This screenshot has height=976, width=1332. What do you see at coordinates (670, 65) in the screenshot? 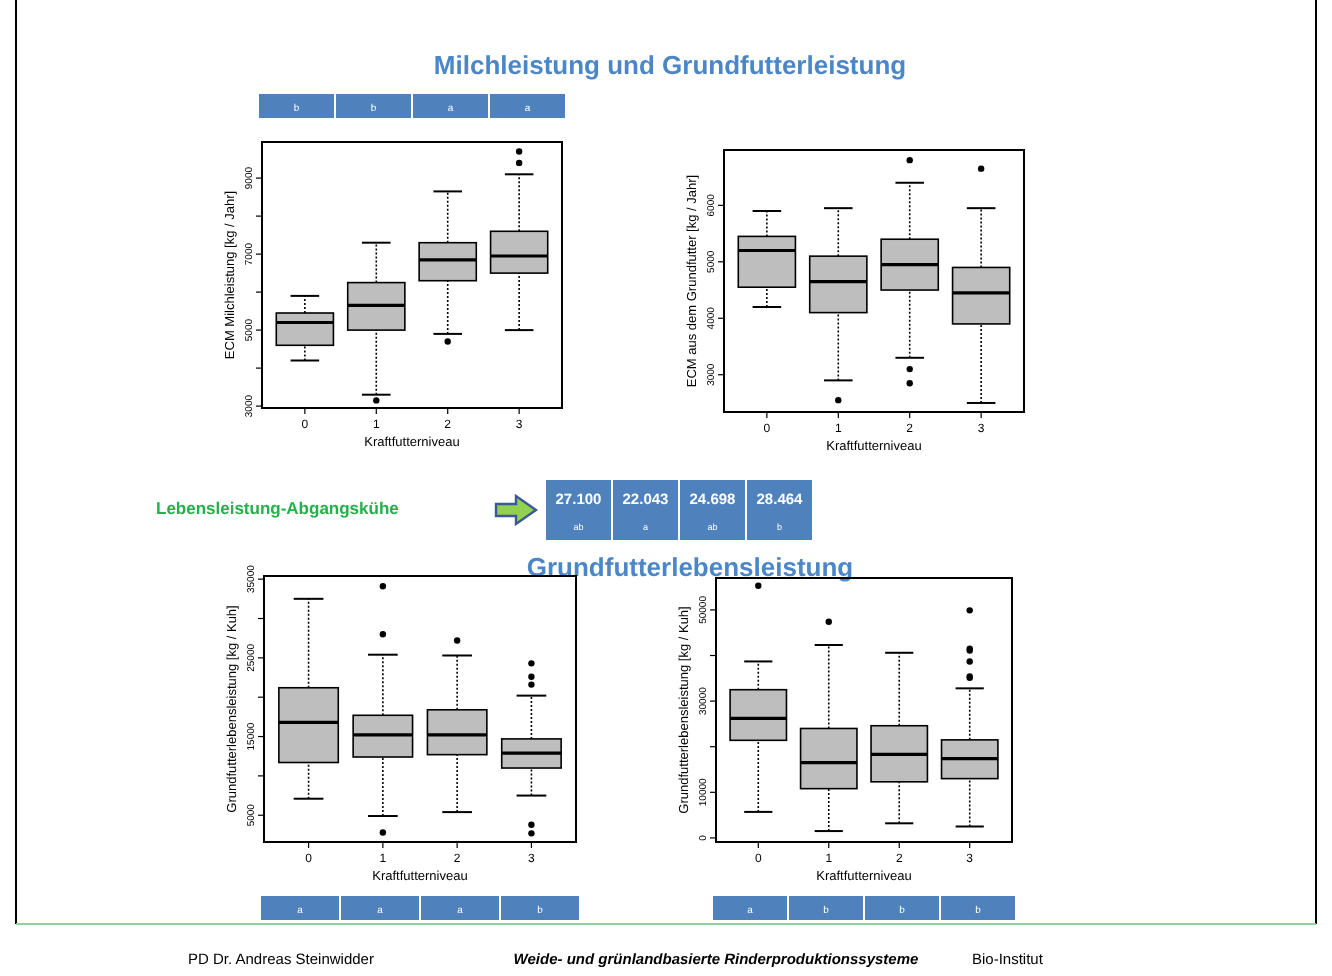
I see `text: Milchleistung und Grundfutterleistung` at bounding box center [670, 65].